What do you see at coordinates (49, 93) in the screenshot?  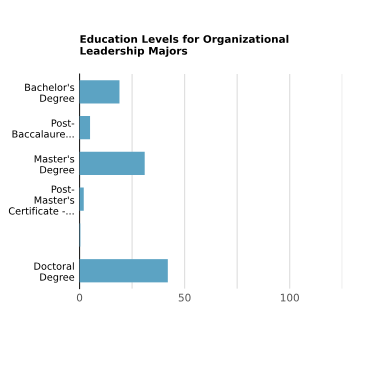 I see `y-tick-label: Bachelor's Degree` at bounding box center [49, 93].